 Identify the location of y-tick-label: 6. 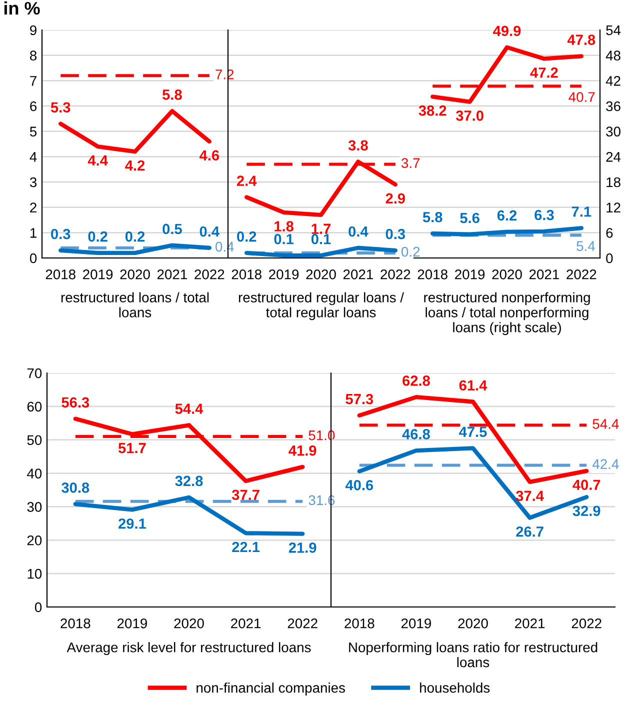
(33, 106).